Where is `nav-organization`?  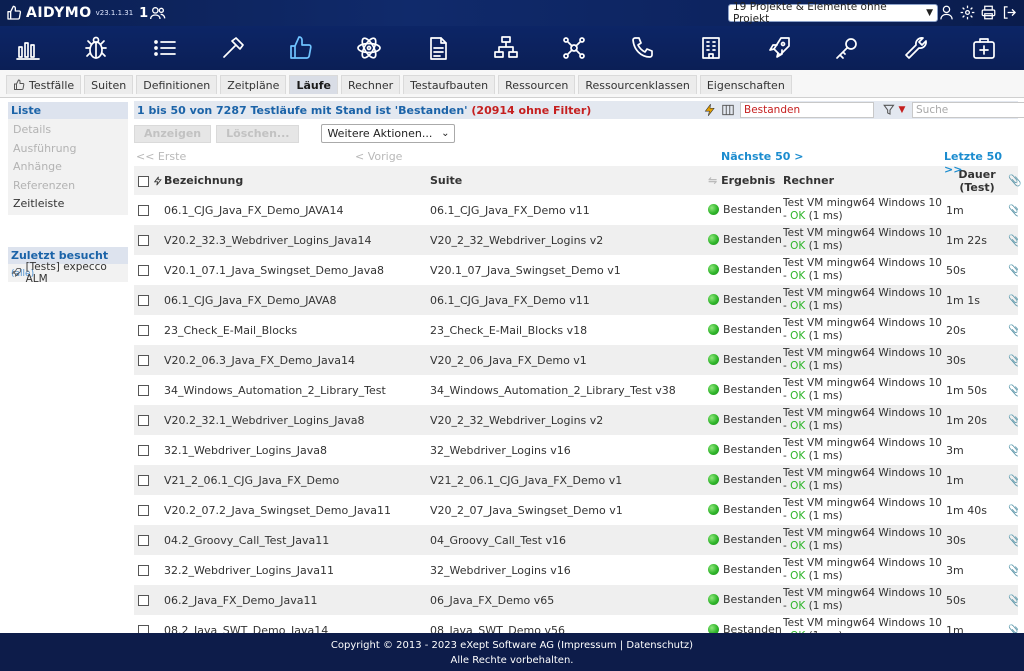
nav-organization is located at coordinates (711, 48).